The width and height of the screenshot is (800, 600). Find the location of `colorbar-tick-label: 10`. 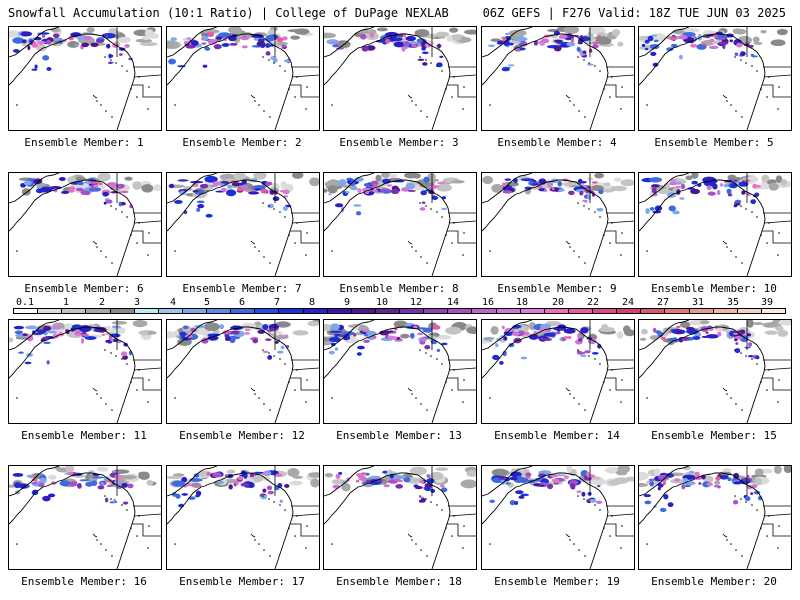

colorbar-tick-label: 10 is located at coordinates (382, 302).